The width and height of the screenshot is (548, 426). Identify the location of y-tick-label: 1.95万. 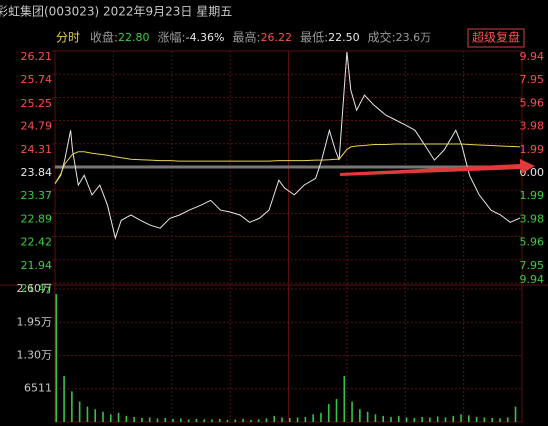
(35, 321).